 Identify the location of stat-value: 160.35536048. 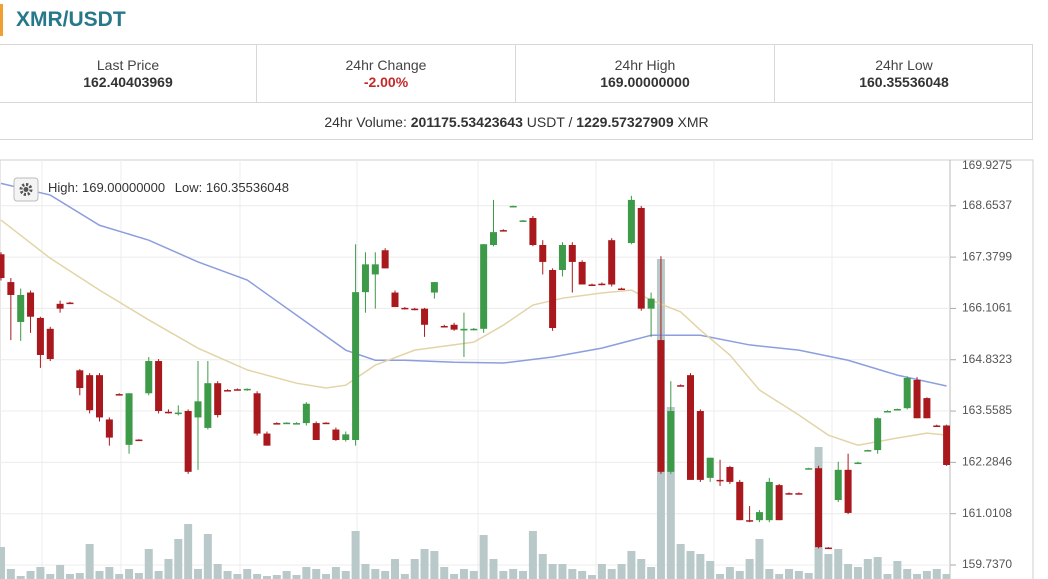
(904, 82).